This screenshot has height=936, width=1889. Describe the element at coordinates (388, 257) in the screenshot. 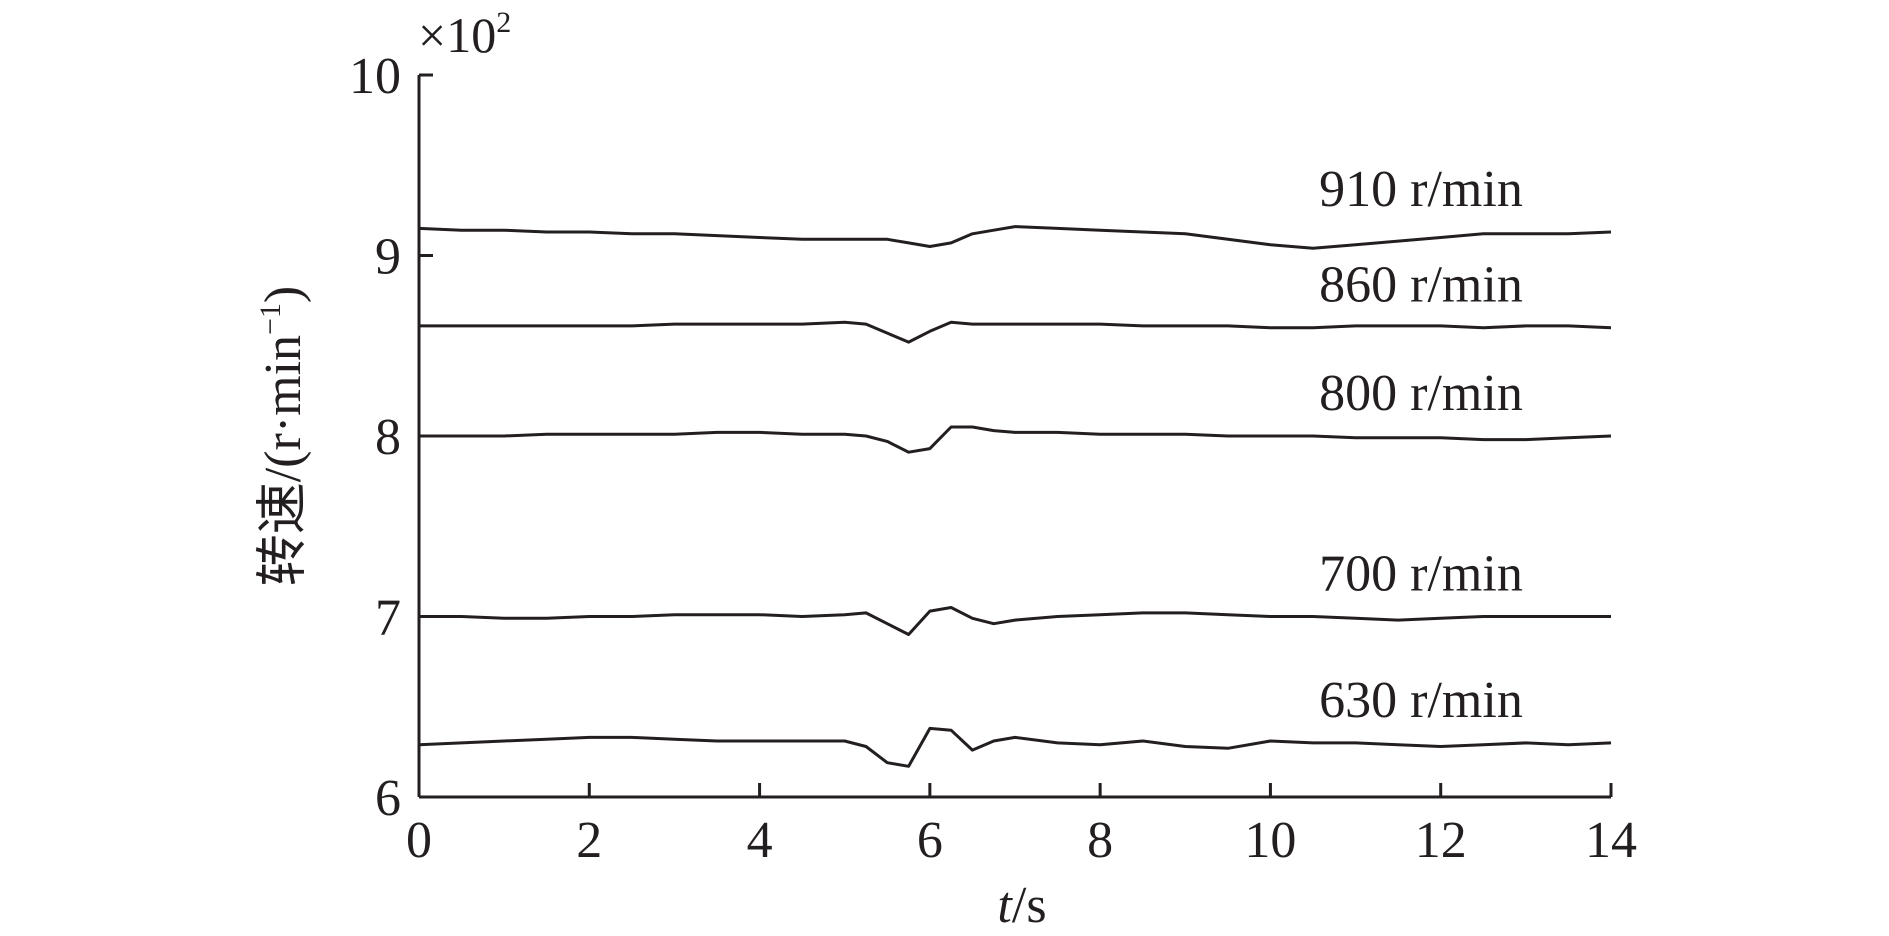

I see `y-tick-label: 9` at that location.